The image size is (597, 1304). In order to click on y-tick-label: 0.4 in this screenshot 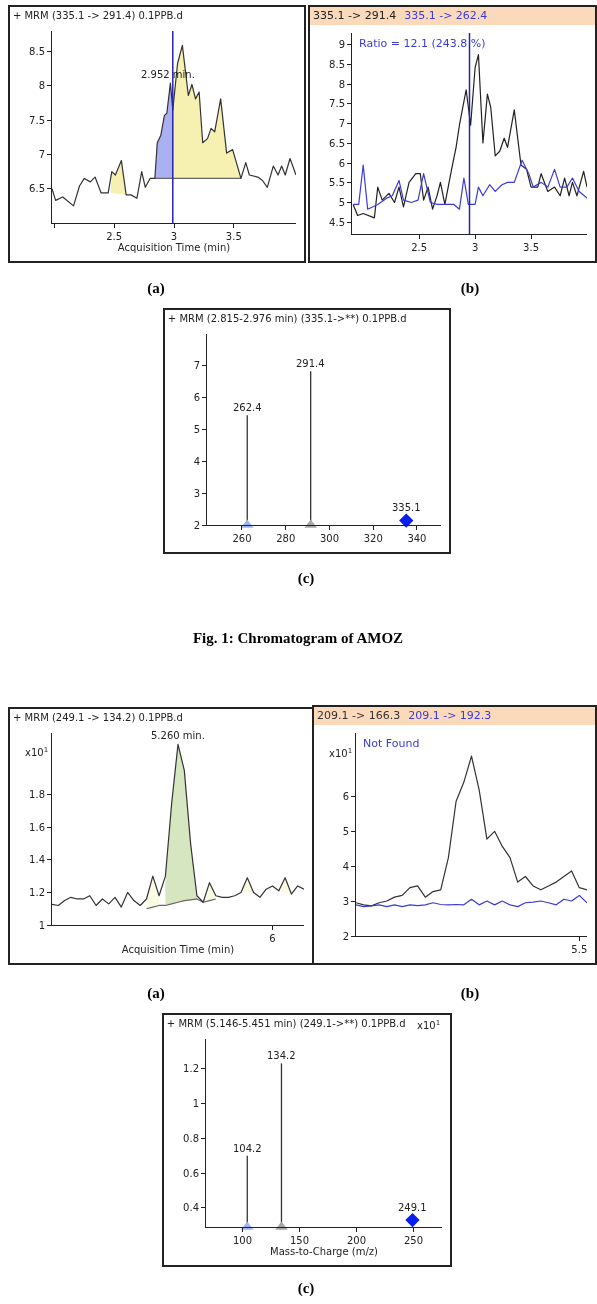, I will do `click(191, 1208)`.